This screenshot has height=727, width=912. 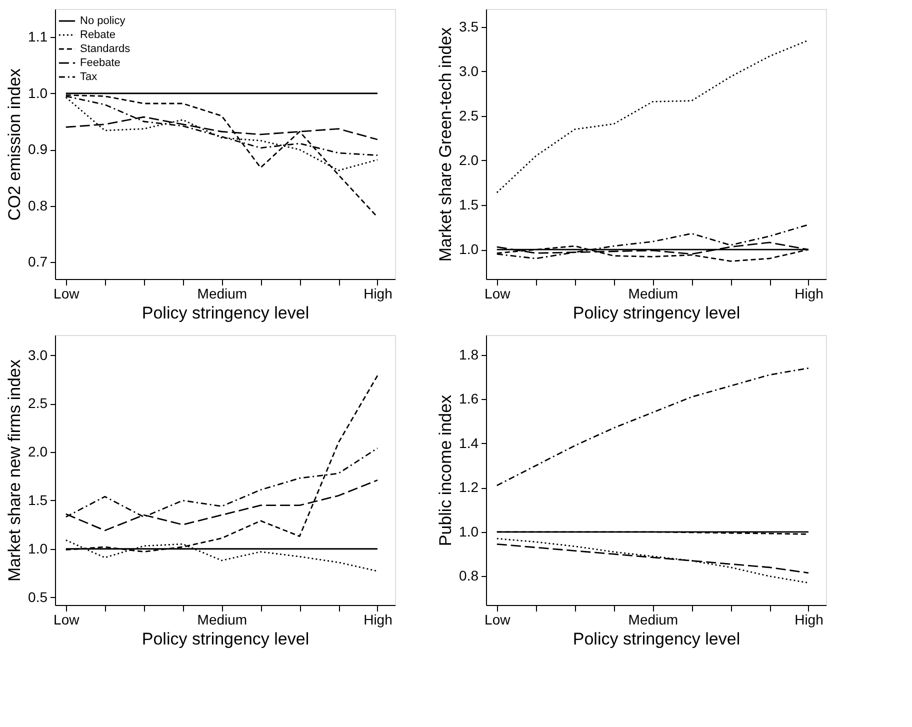 What do you see at coordinates (100, 63) in the screenshot?
I see `legend-label: Feebate` at bounding box center [100, 63].